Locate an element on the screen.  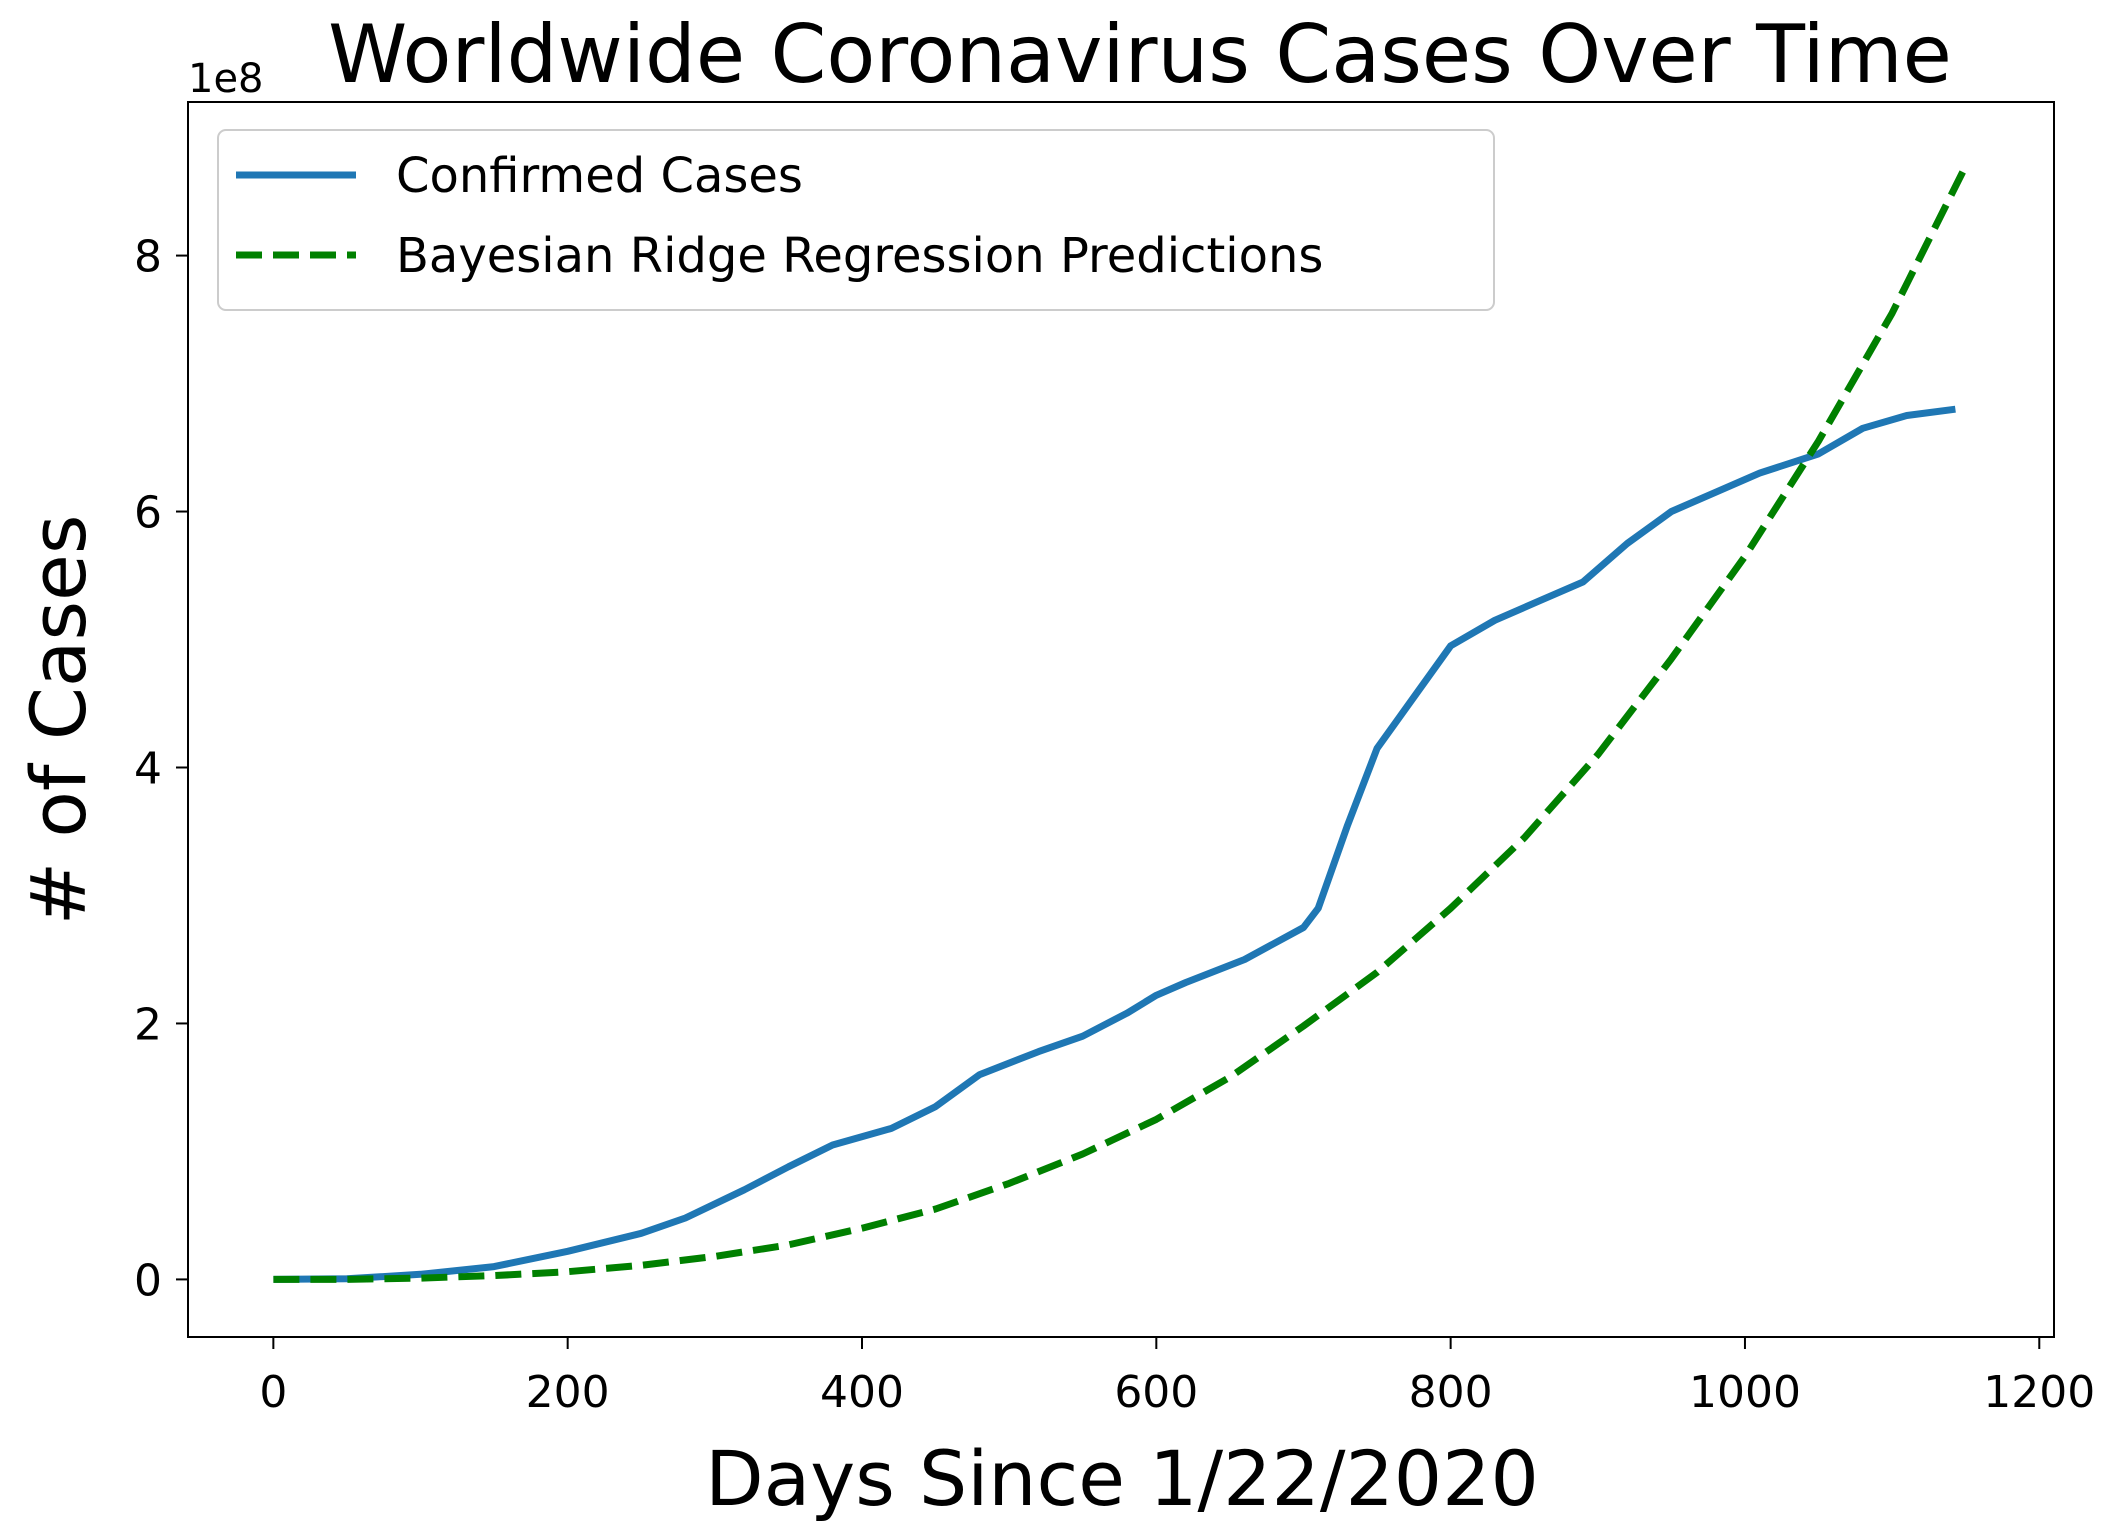
x-axis-label: Days Since 1/22/2020 is located at coordinates (1122, 1478).